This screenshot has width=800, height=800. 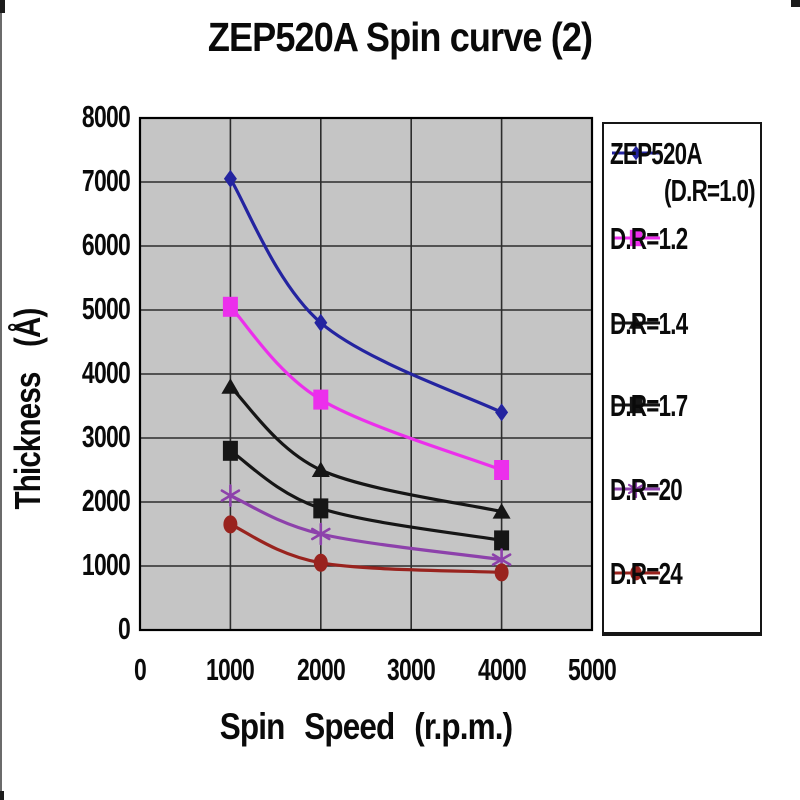 What do you see at coordinates (106, 116) in the screenshot?
I see `y-tick-8000: 8000` at bounding box center [106, 116].